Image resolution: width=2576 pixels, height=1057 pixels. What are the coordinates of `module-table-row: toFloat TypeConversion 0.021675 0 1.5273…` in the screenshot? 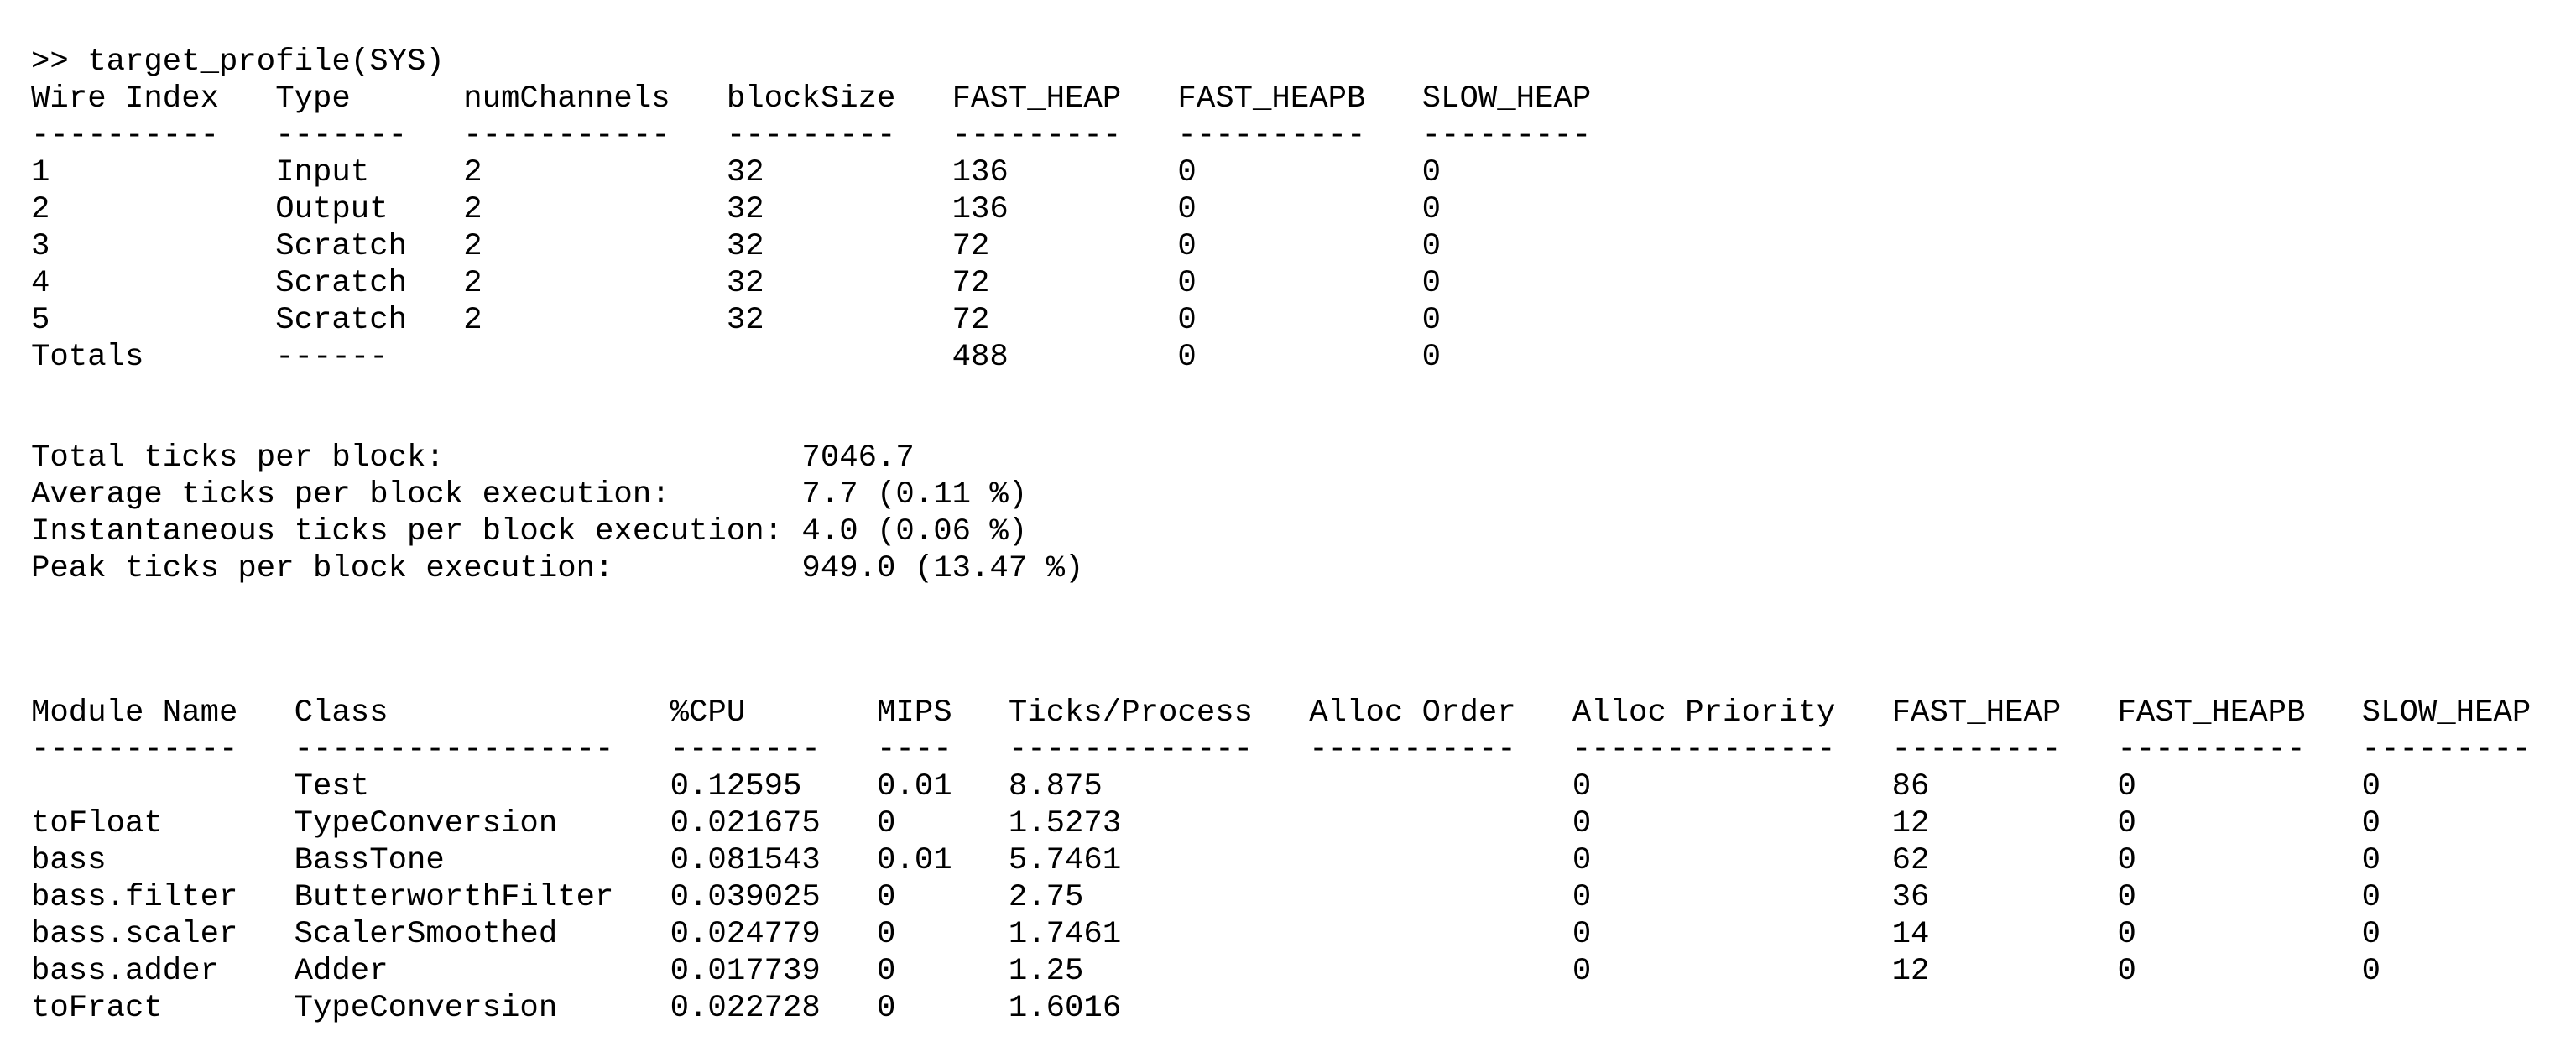 It's located at (1206, 824).